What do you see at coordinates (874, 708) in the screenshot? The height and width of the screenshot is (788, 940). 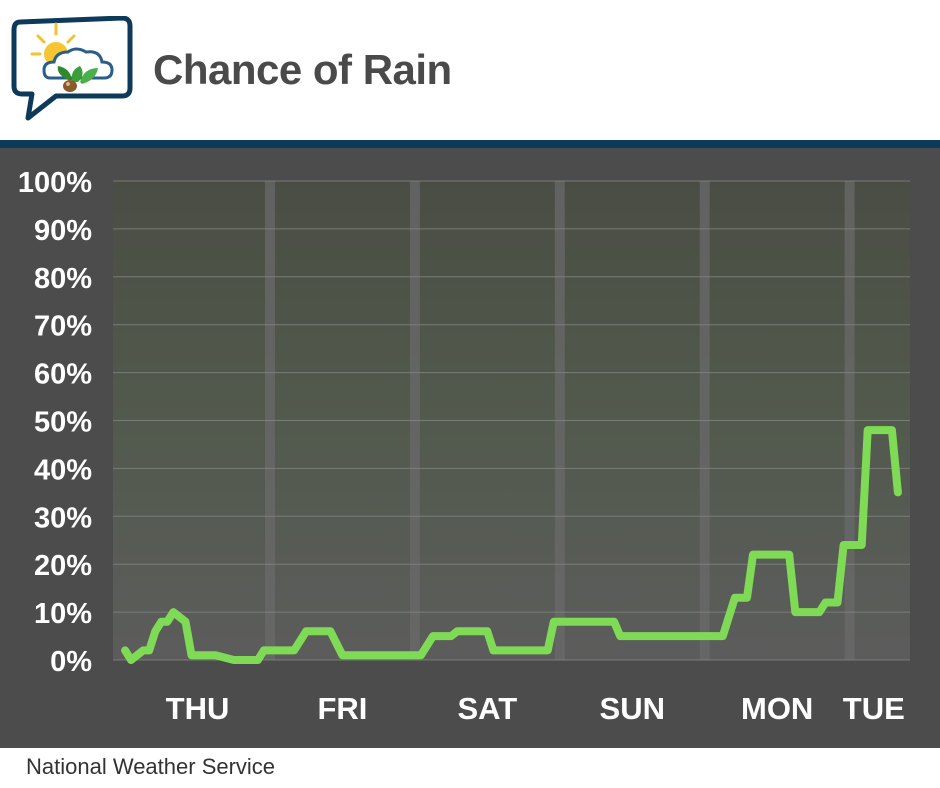 I see `x-tick-label: TUE` at bounding box center [874, 708].